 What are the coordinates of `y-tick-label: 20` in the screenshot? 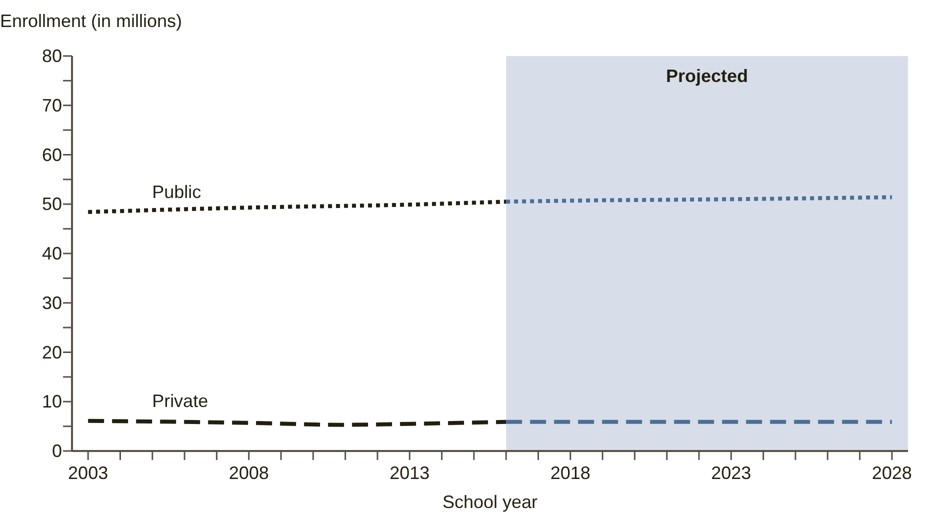 It's located at (52, 352).